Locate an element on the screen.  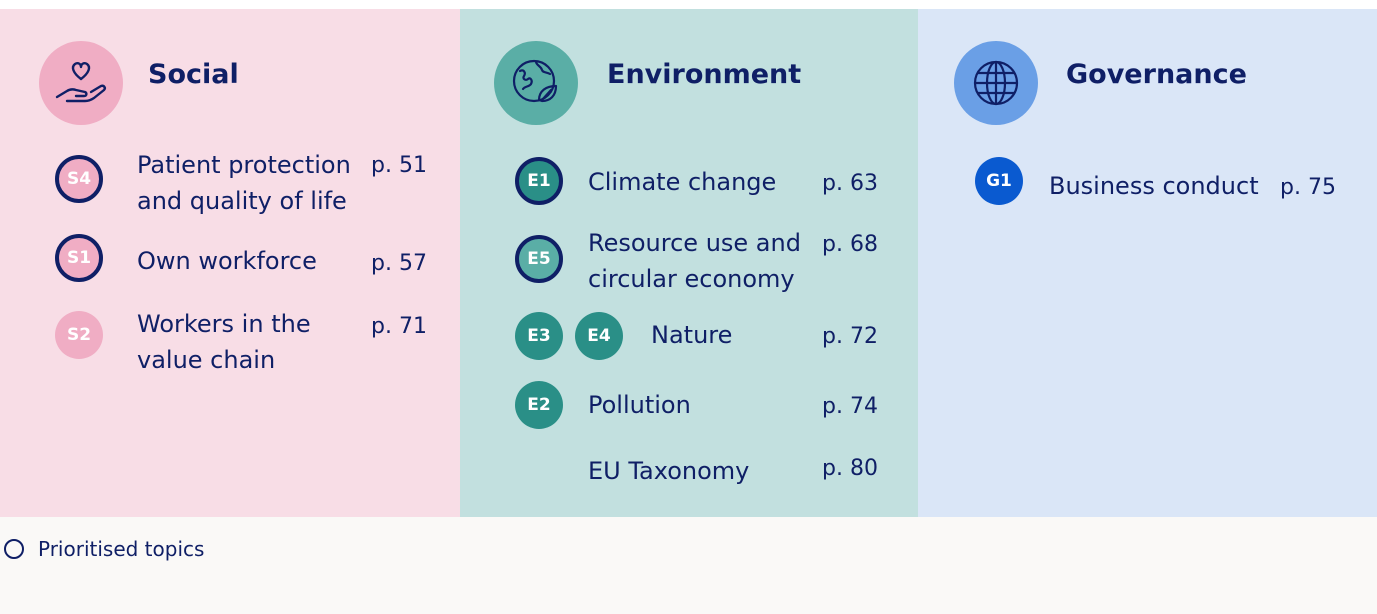
topic-page-e1: p. 63 is located at coordinates (850, 183).